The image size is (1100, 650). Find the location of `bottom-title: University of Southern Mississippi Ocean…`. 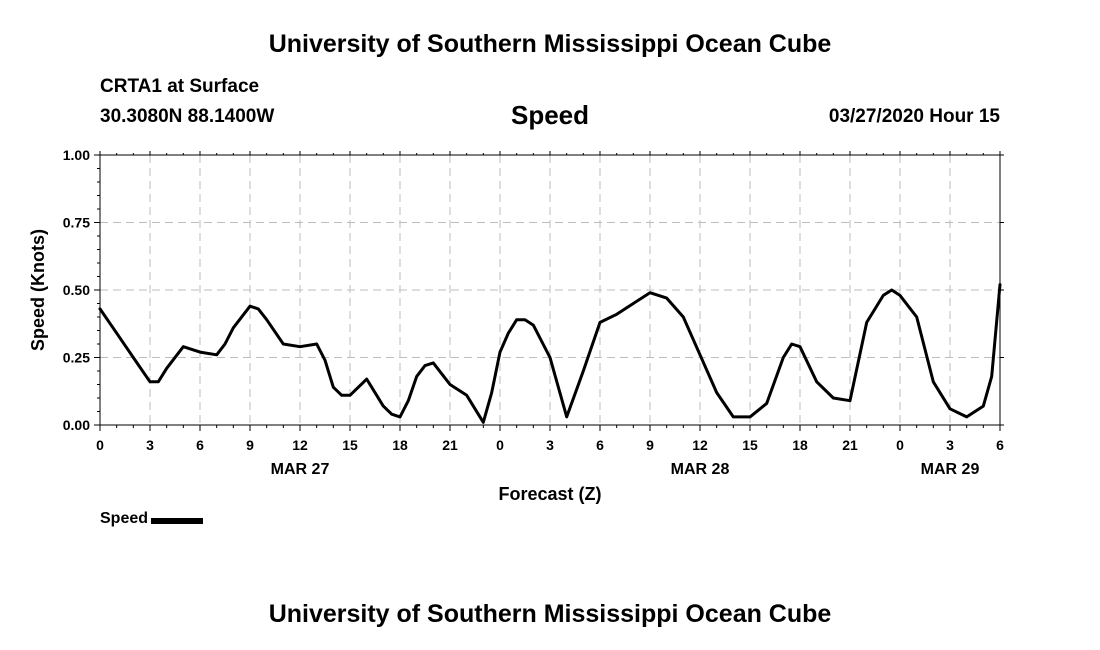

bottom-title: University of Southern Mississippi Ocean… is located at coordinates (550, 614).